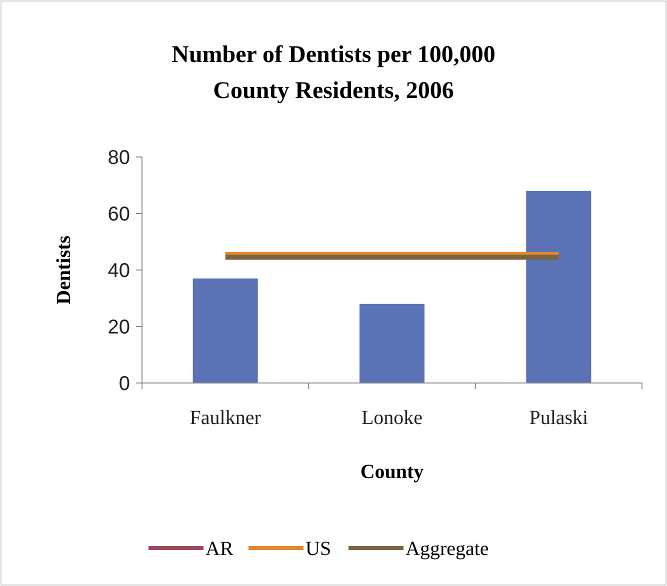 The width and height of the screenshot is (667, 586). Describe the element at coordinates (392, 418) in the screenshot. I see `x-tick-label: Lonoke` at that location.